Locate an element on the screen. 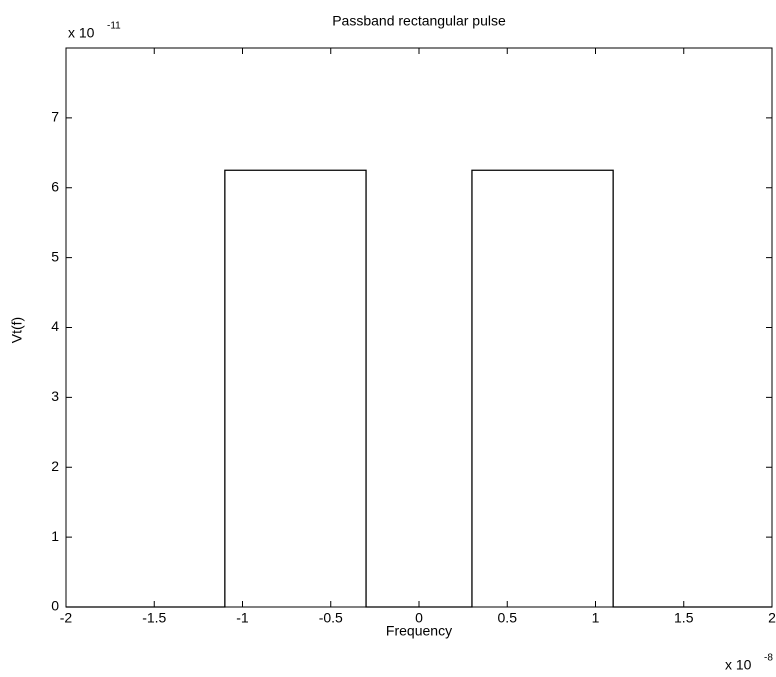 This screenshot has height=677, width=776. x-tick-label: -0.5 is located at coordinates (331, 618).